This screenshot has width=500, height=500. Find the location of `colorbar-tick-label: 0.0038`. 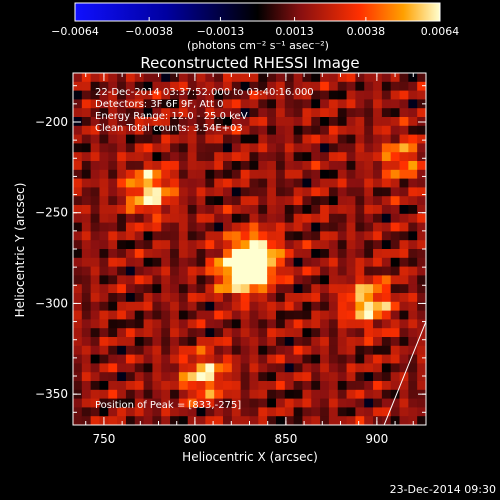

colorbar-tick-label: 0.0038 is located at coordinates (366, 31).